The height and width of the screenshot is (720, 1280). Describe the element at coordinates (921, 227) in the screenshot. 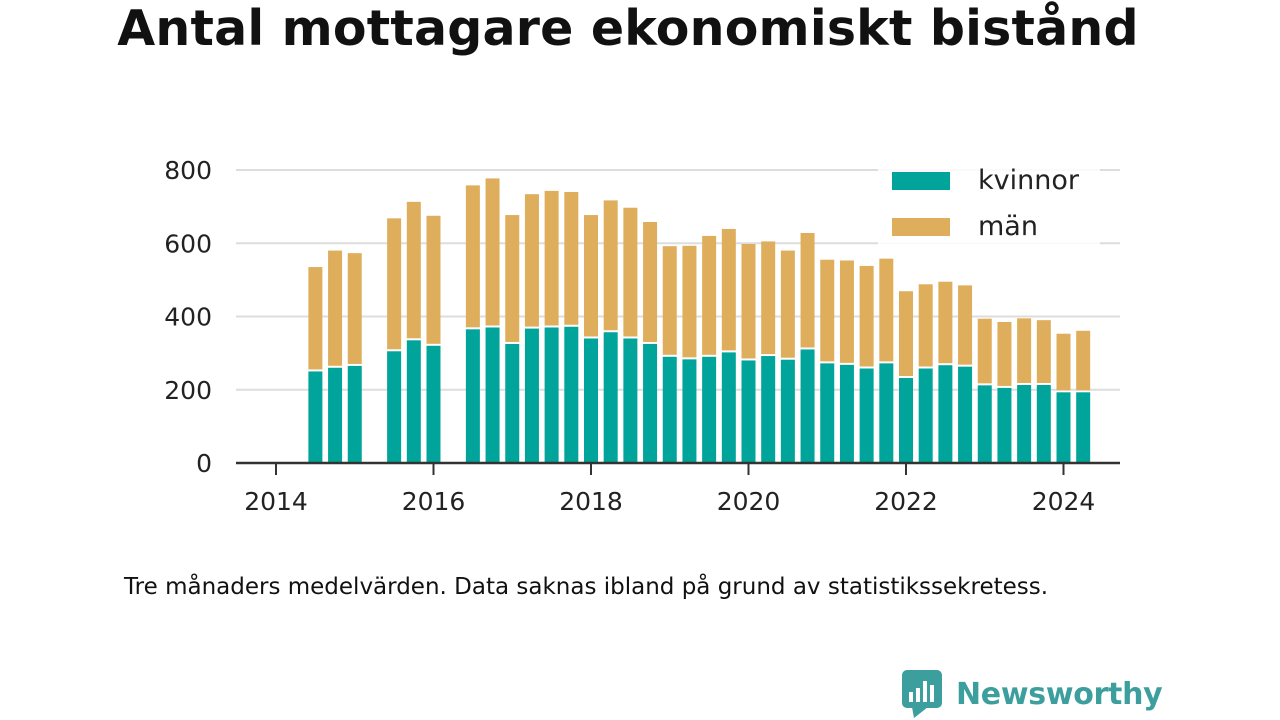

I see `legend-swatch-män` at that location.